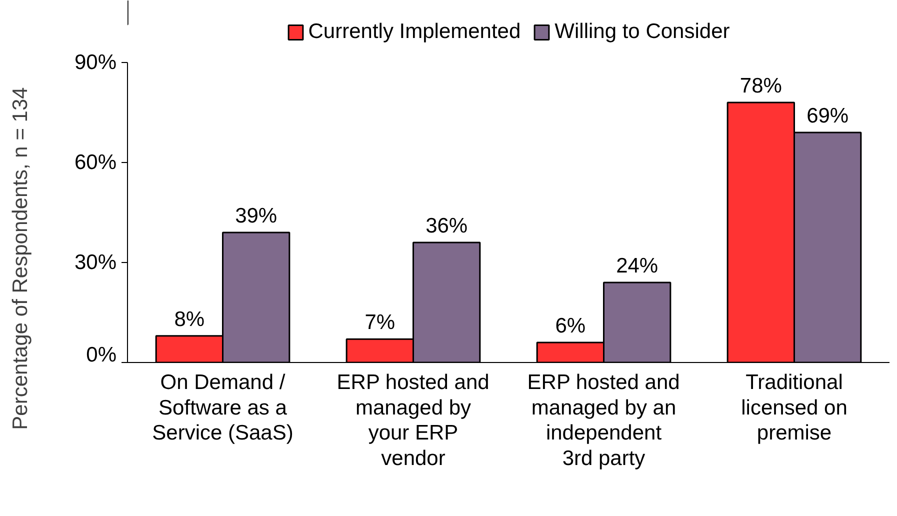  Describe the element at coordinates (794, 408) in the screenshot. I see `x-tick-label: Traditional licensed on premise` at that location.